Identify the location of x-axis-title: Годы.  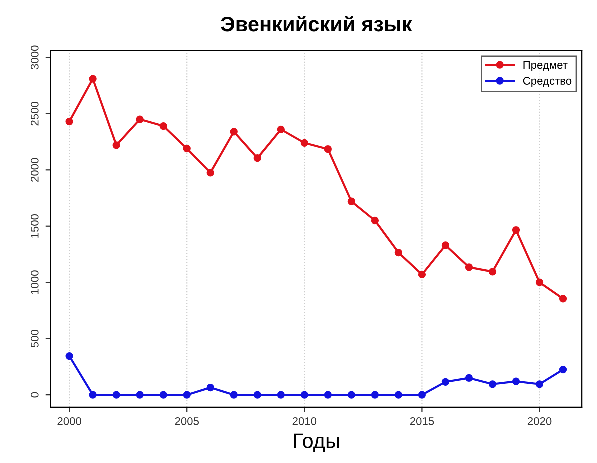
(317, 443).